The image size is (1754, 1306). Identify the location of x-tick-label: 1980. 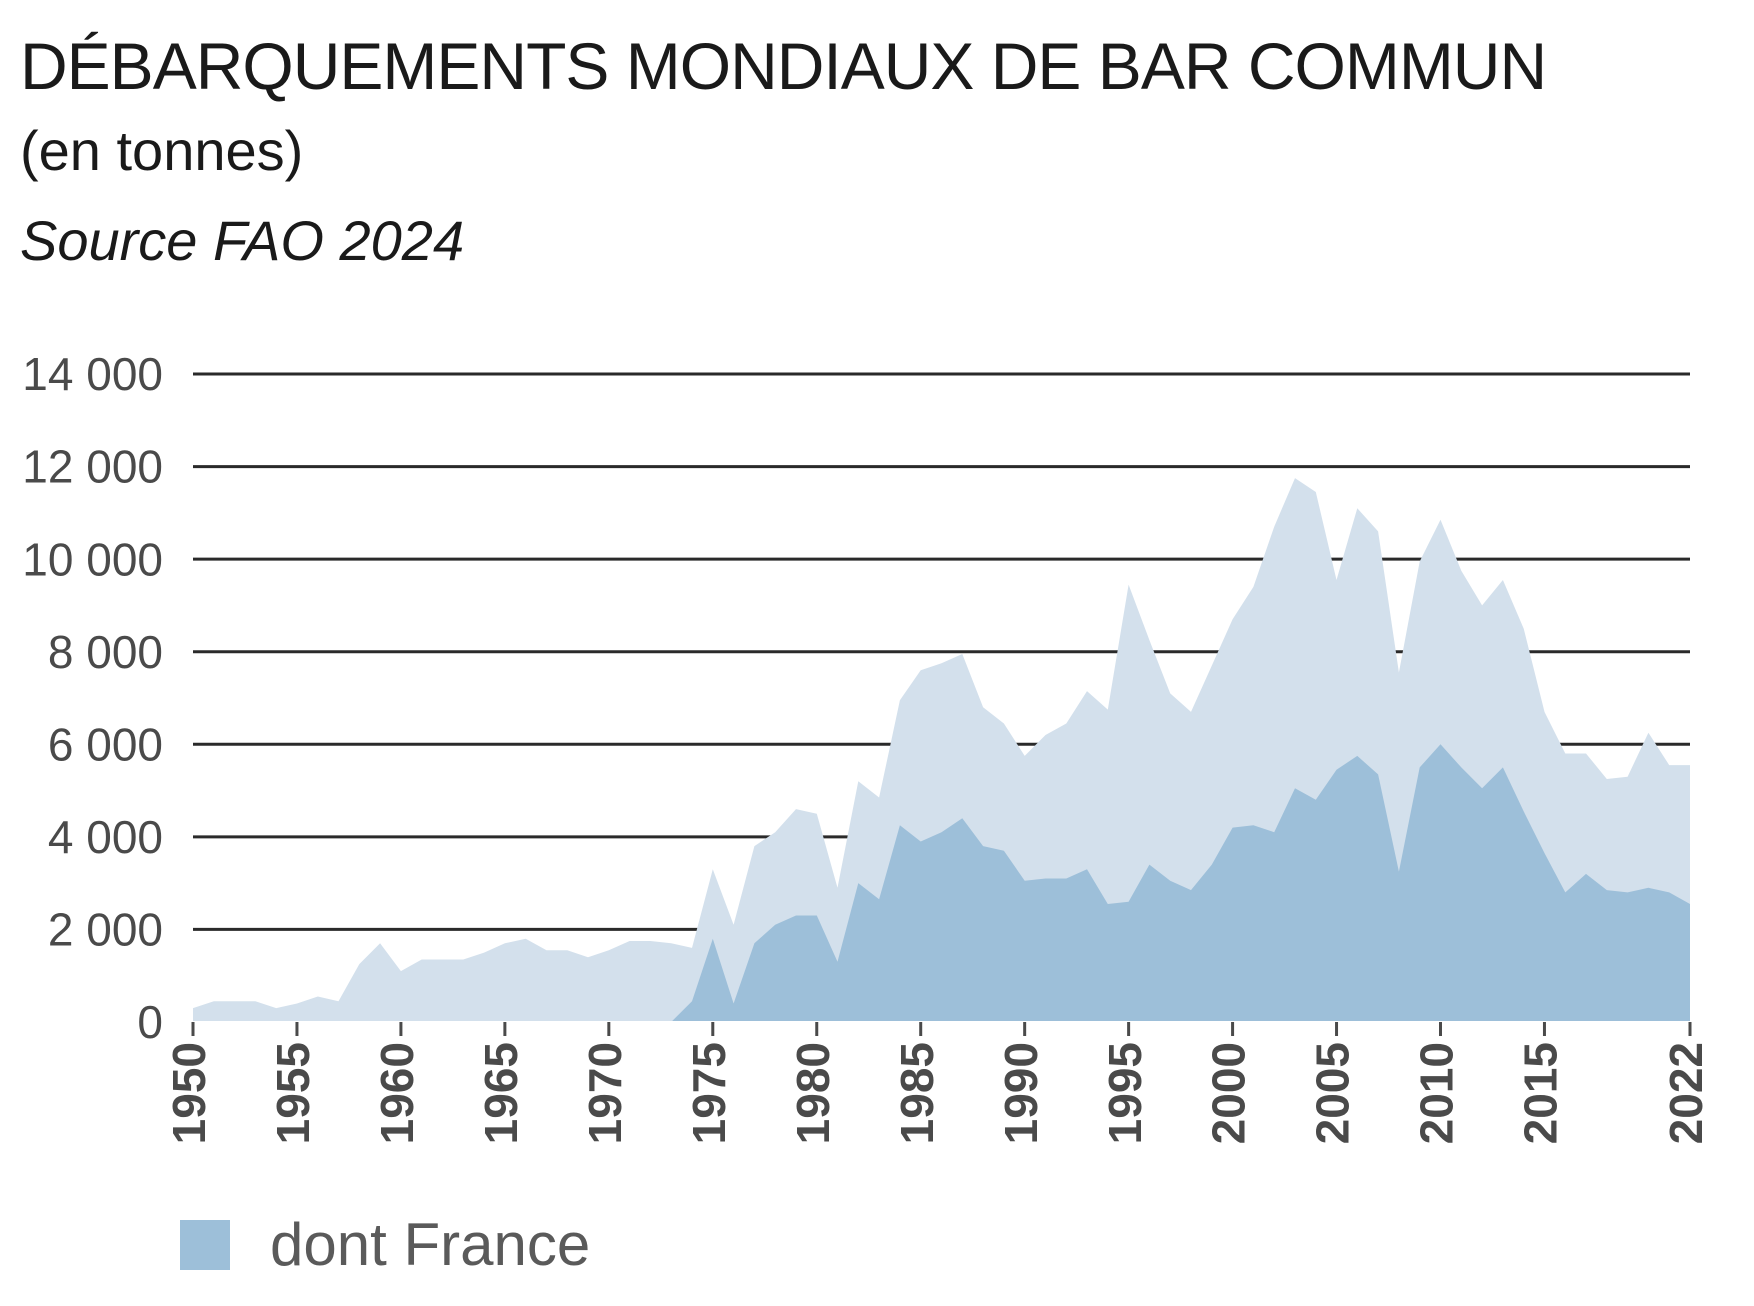
(813, 1093).